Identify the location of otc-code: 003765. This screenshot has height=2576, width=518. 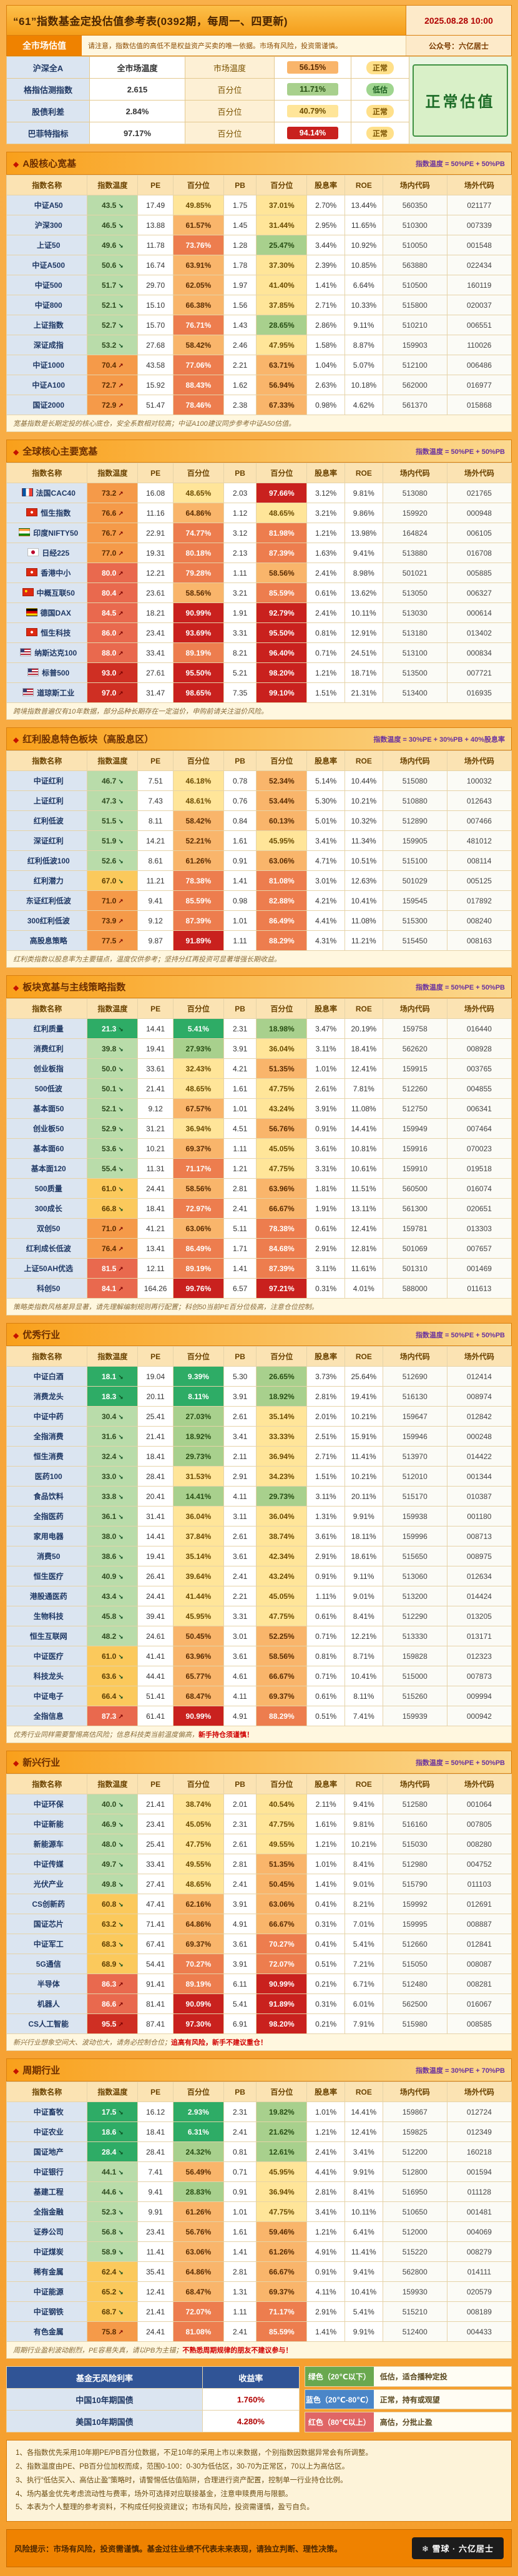
(479, 1068).